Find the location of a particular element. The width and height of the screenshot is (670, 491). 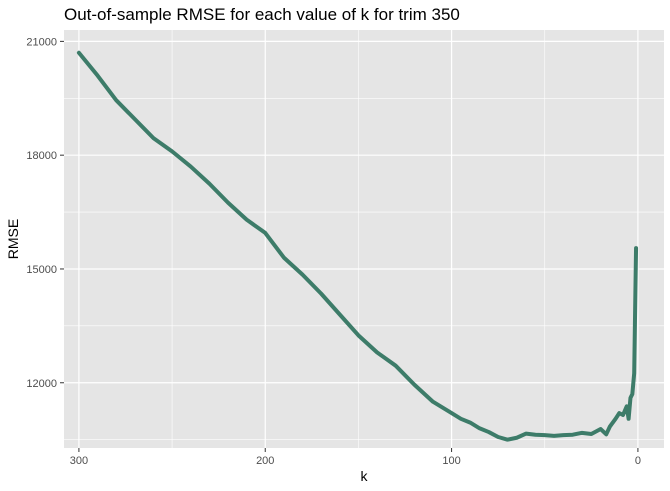

x-tick-label: 0 is located at coordinates (638, 461).